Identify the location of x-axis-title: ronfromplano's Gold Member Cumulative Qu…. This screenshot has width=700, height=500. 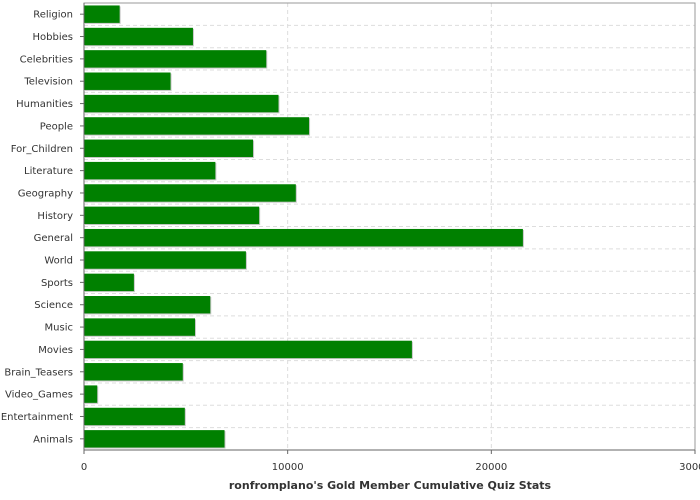
(390, 485).